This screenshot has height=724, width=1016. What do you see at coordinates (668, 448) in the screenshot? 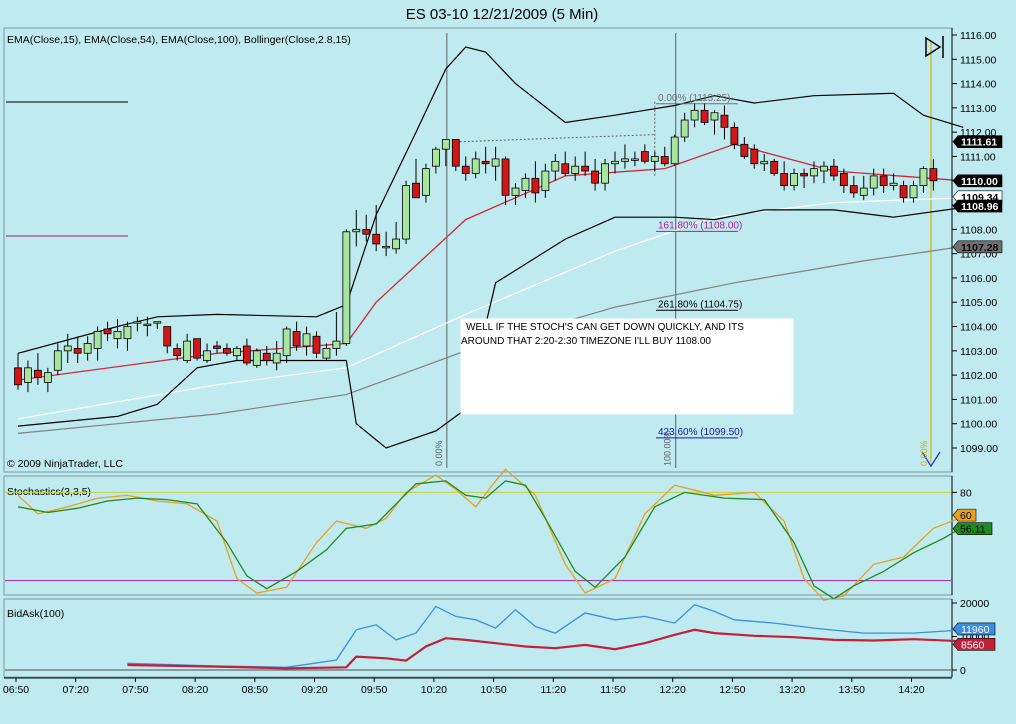
I see `vertical-percent-label: 100.00%` at bounding box center [668, 448].